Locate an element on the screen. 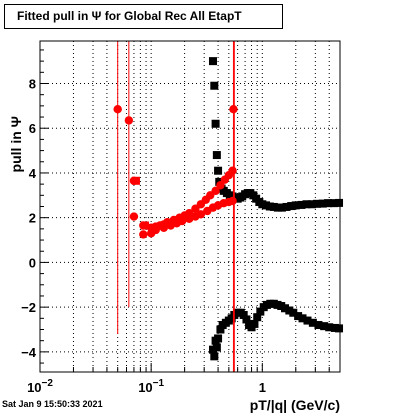  x-tick-label: 10⁻² is located at coordinates (40, 386).